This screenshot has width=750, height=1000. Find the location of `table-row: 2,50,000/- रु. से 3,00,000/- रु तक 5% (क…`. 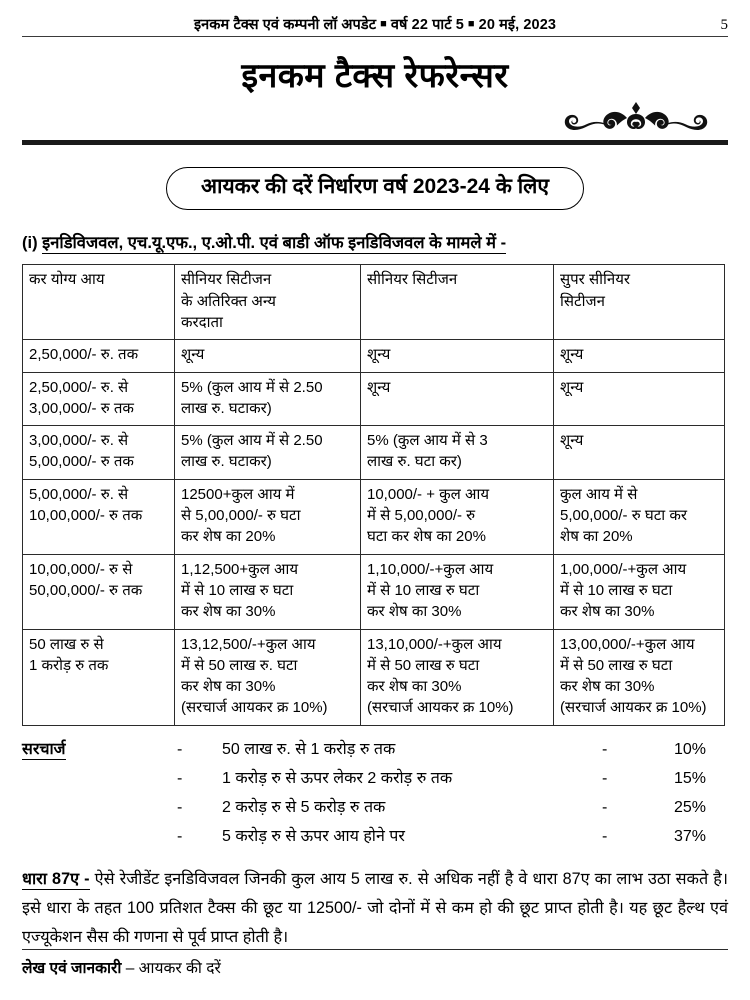

table-row: 2,50,000/- रु. से 3,00,000/- रु तक 5% (क… is located at coordinates (373, 399).